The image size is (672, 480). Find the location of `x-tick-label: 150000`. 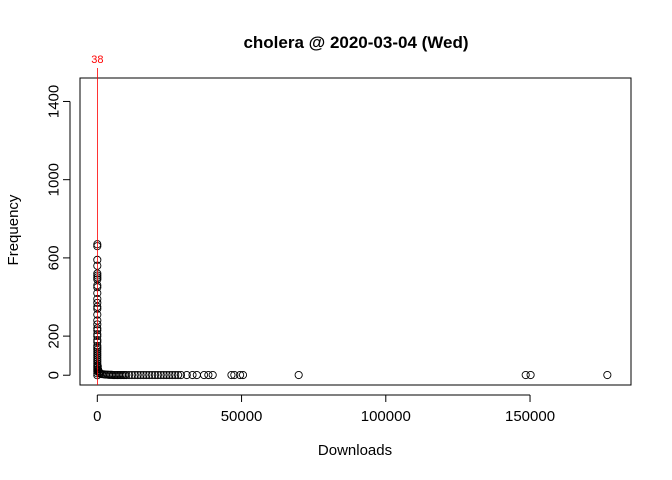

x-tick-label: 150000 is located at coordinates (530, 416).